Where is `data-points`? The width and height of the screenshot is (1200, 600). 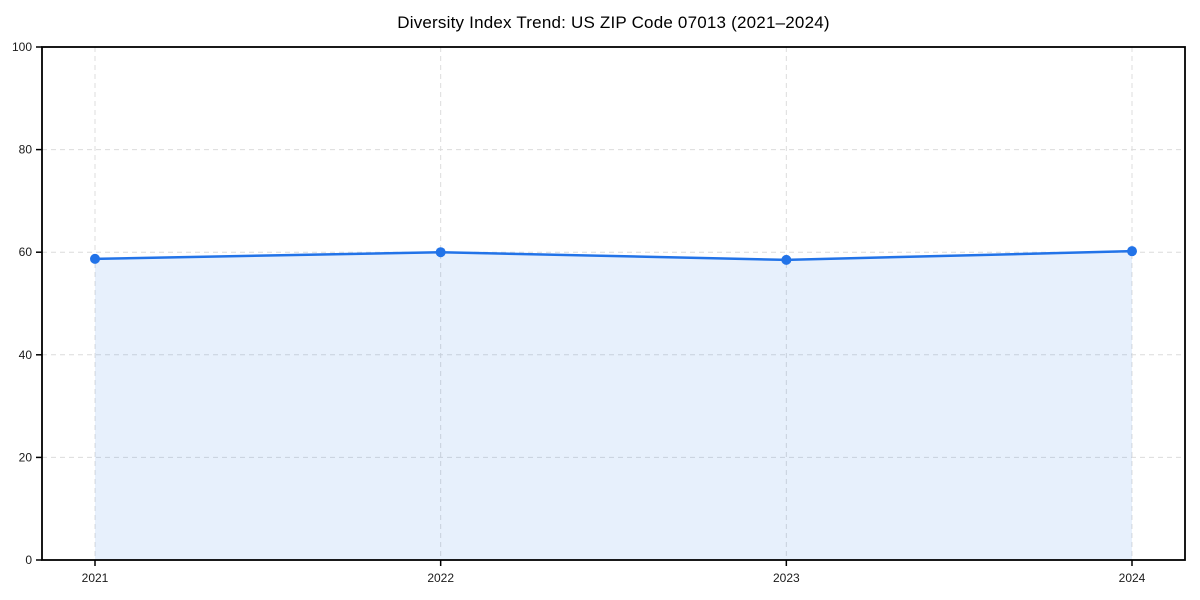
data-points is located at coordinates (613, 255).